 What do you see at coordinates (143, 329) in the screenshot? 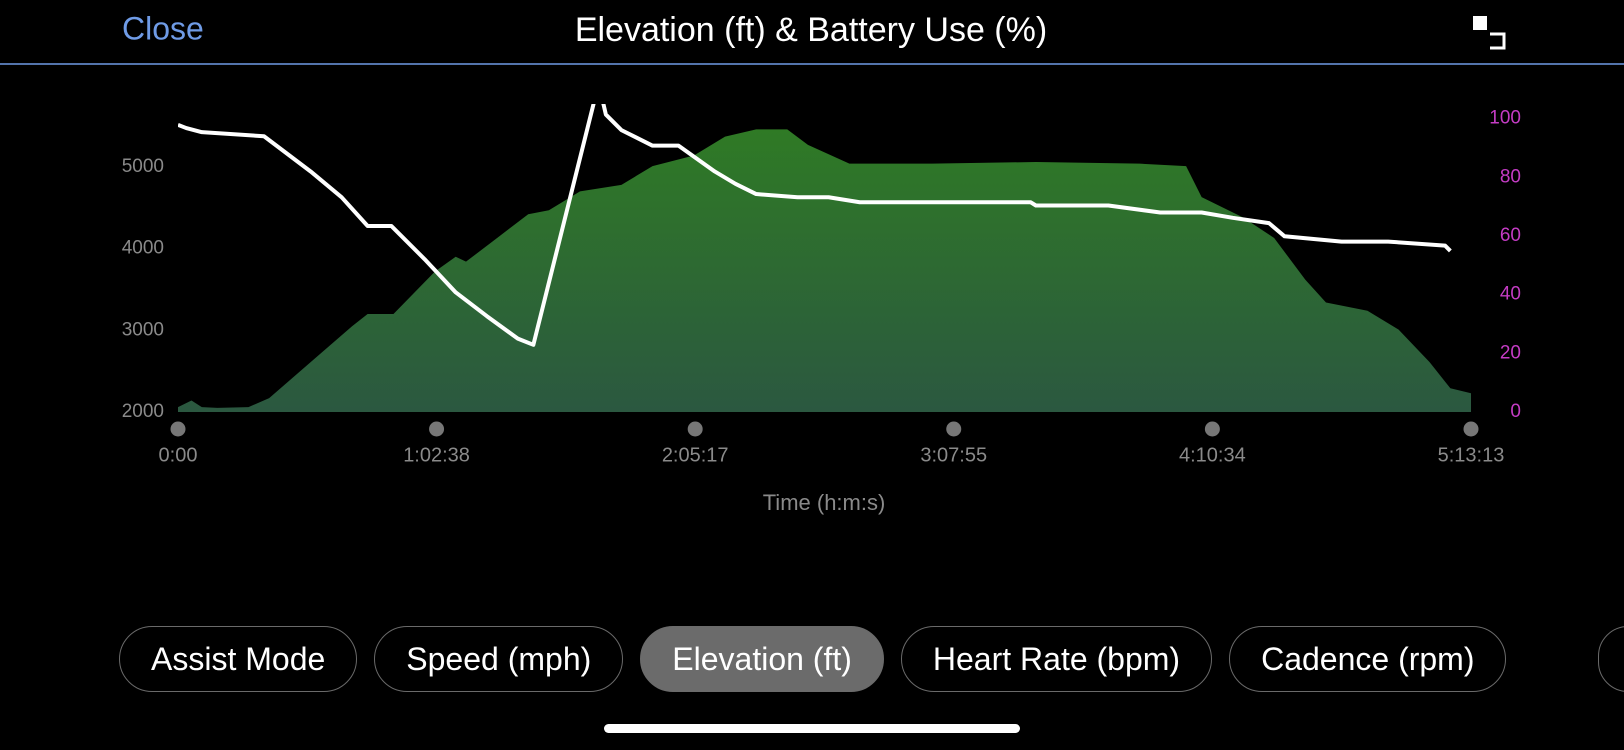
I see `y-tick-label: 3000` at bounding box center [143, 329].